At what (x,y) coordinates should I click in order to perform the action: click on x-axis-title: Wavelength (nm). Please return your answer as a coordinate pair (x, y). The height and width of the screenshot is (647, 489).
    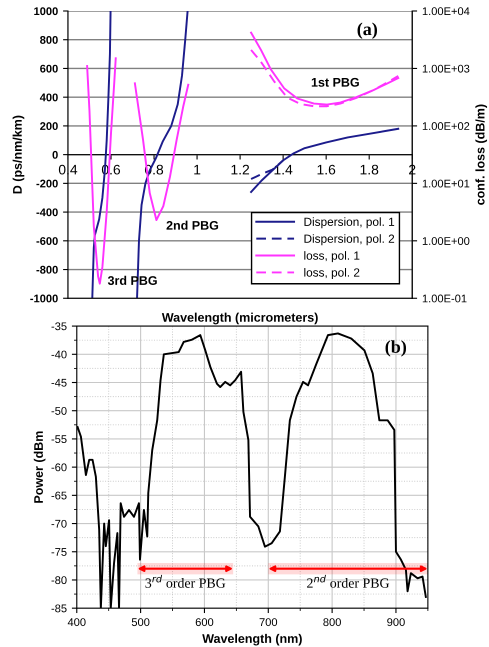
    Looking at the image, I should click on (252, 640).